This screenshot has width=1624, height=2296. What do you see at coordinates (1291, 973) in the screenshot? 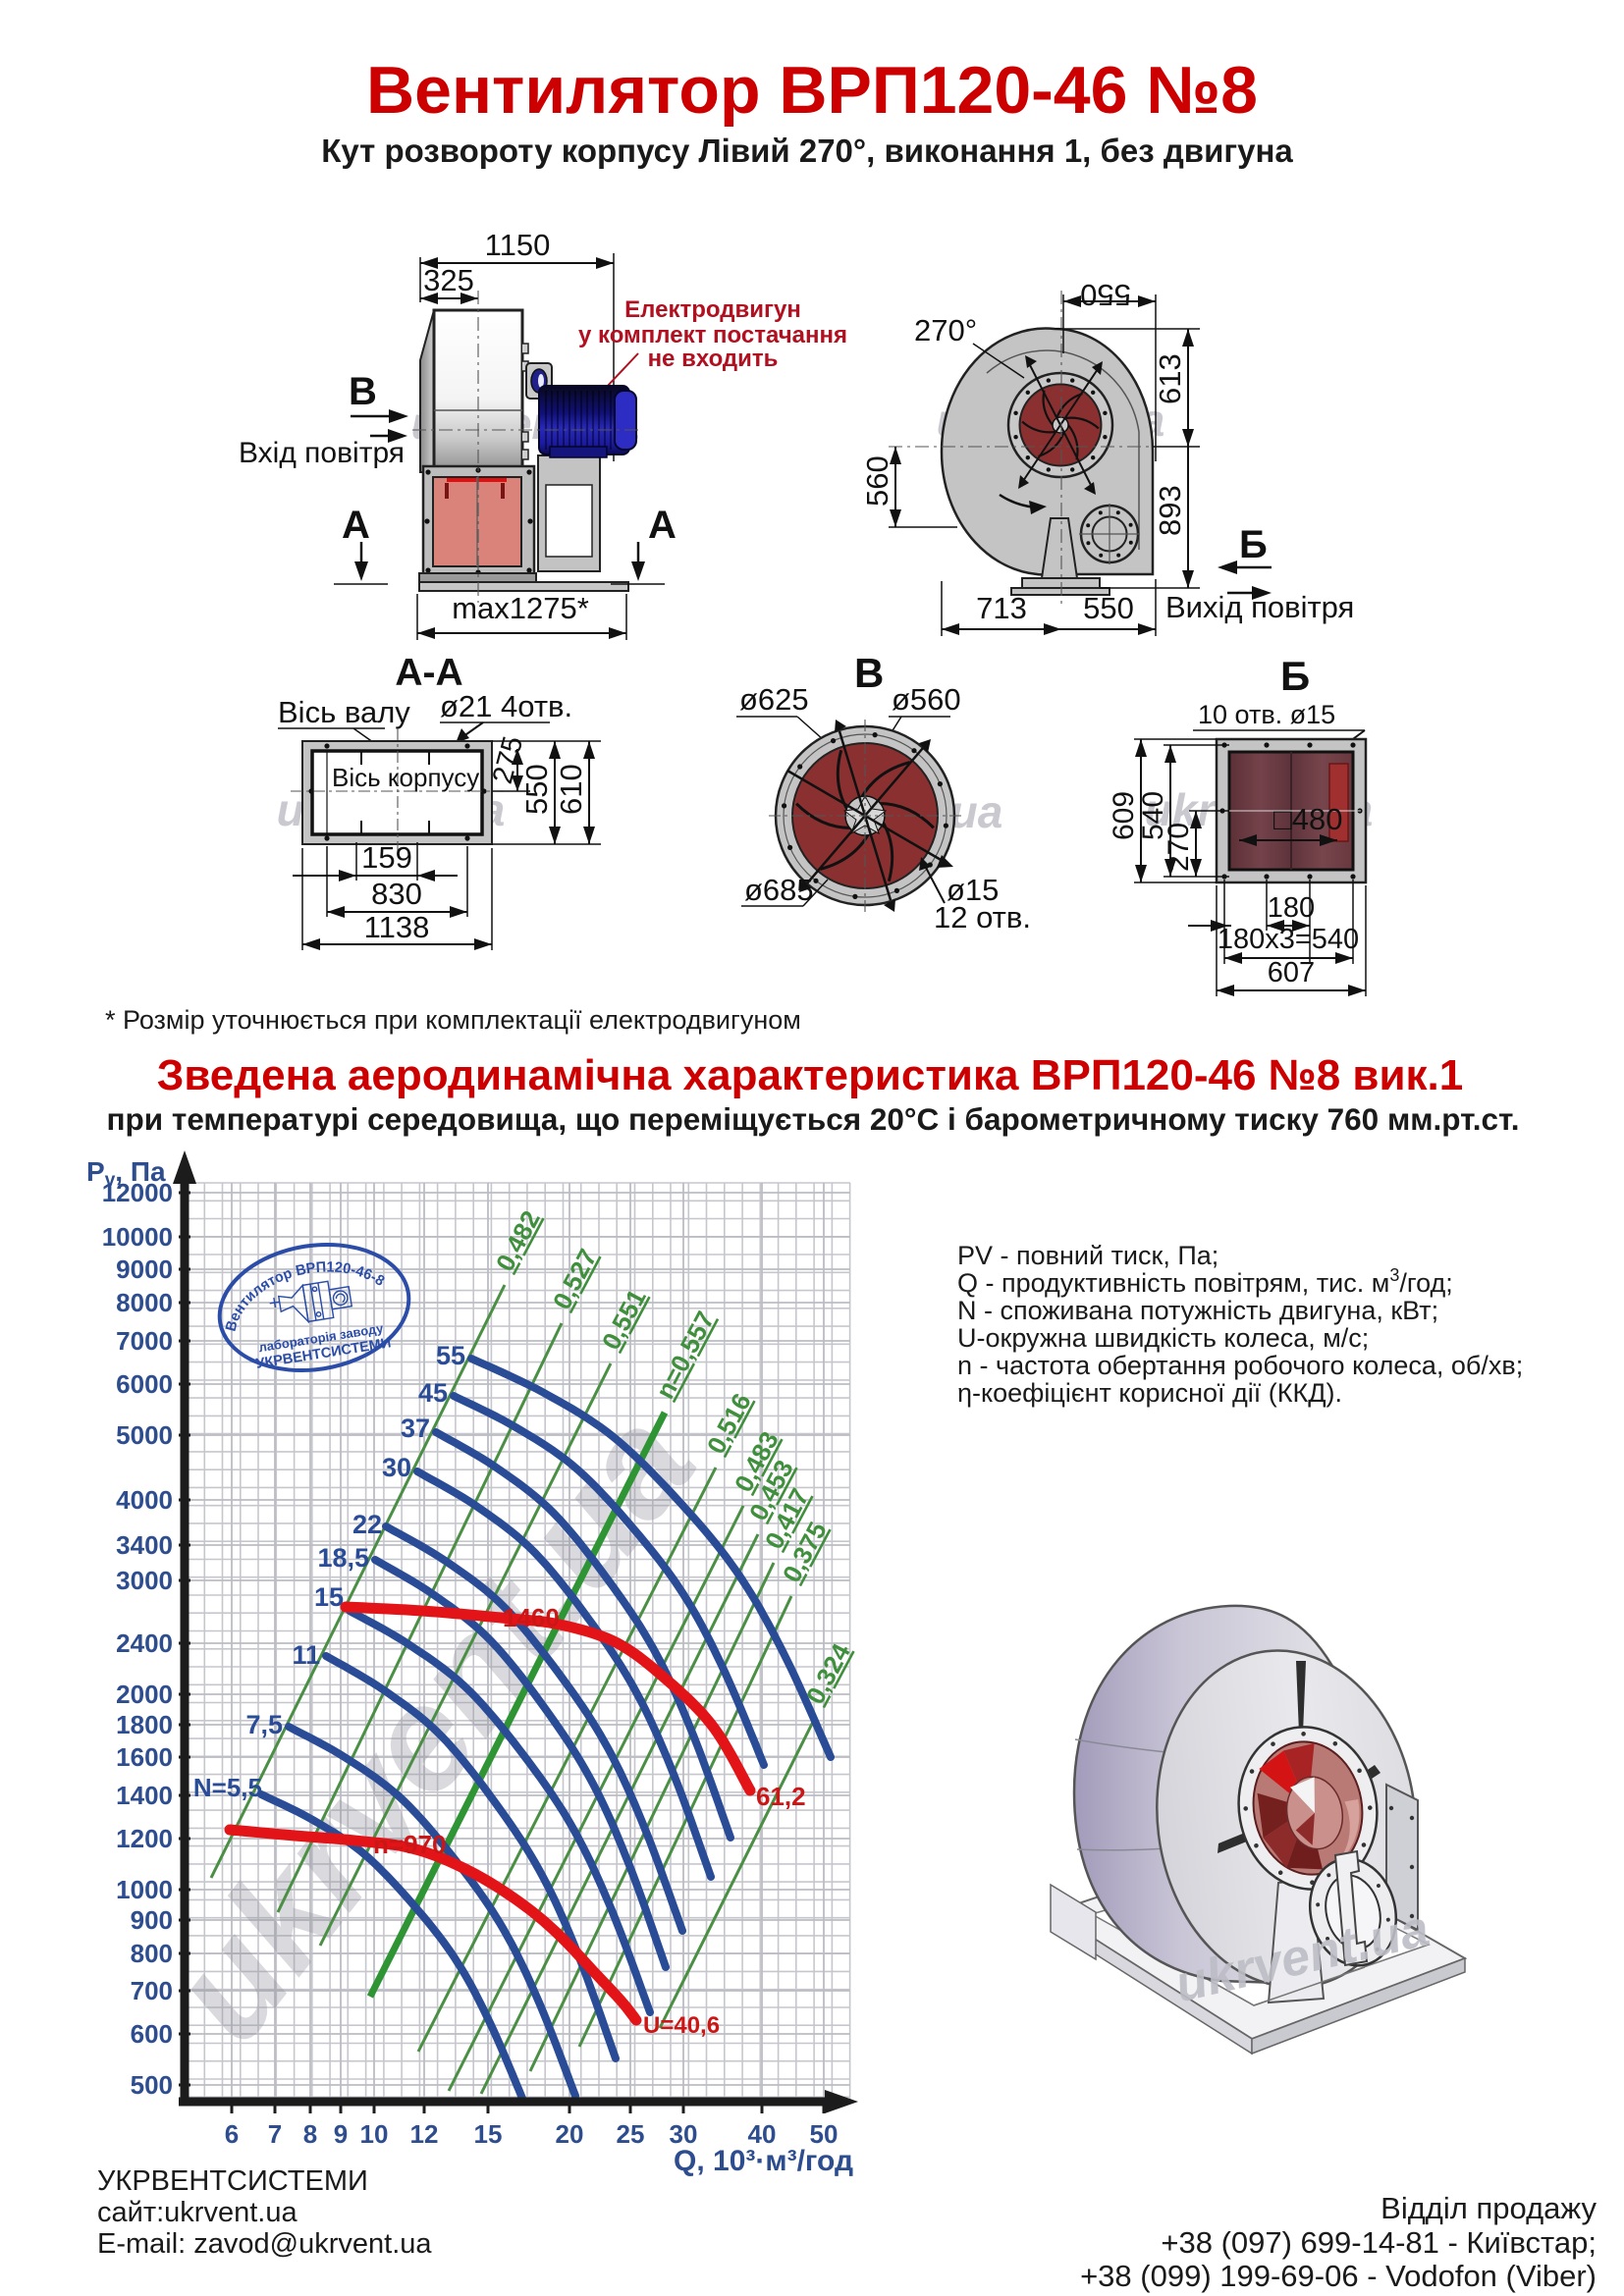
I see `svg-text: 607` at bounding box center [1291, 973].